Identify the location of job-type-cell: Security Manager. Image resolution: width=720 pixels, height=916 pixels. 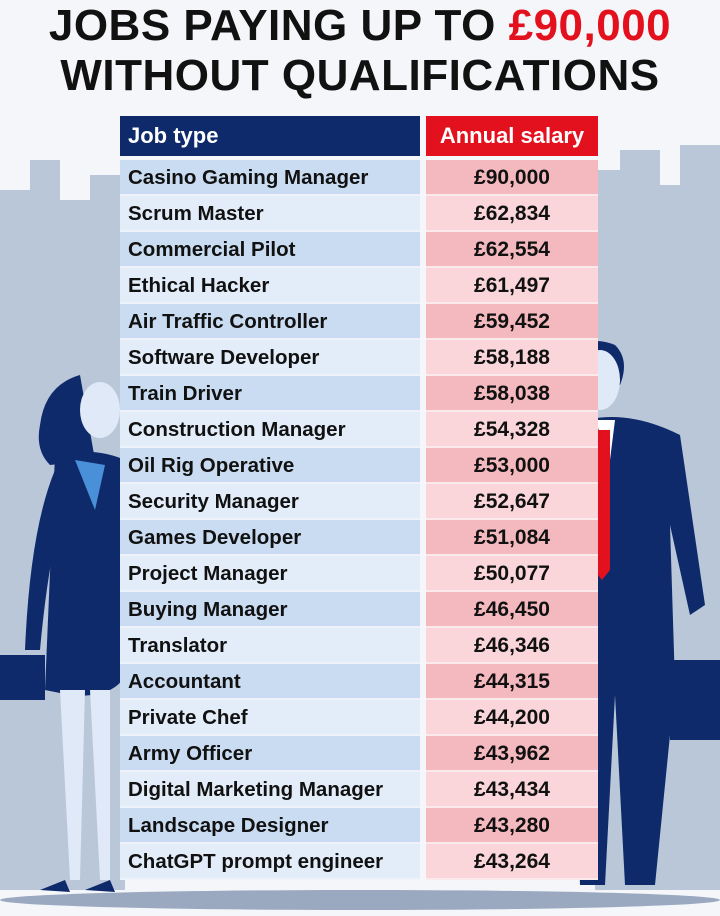
(270, 502).